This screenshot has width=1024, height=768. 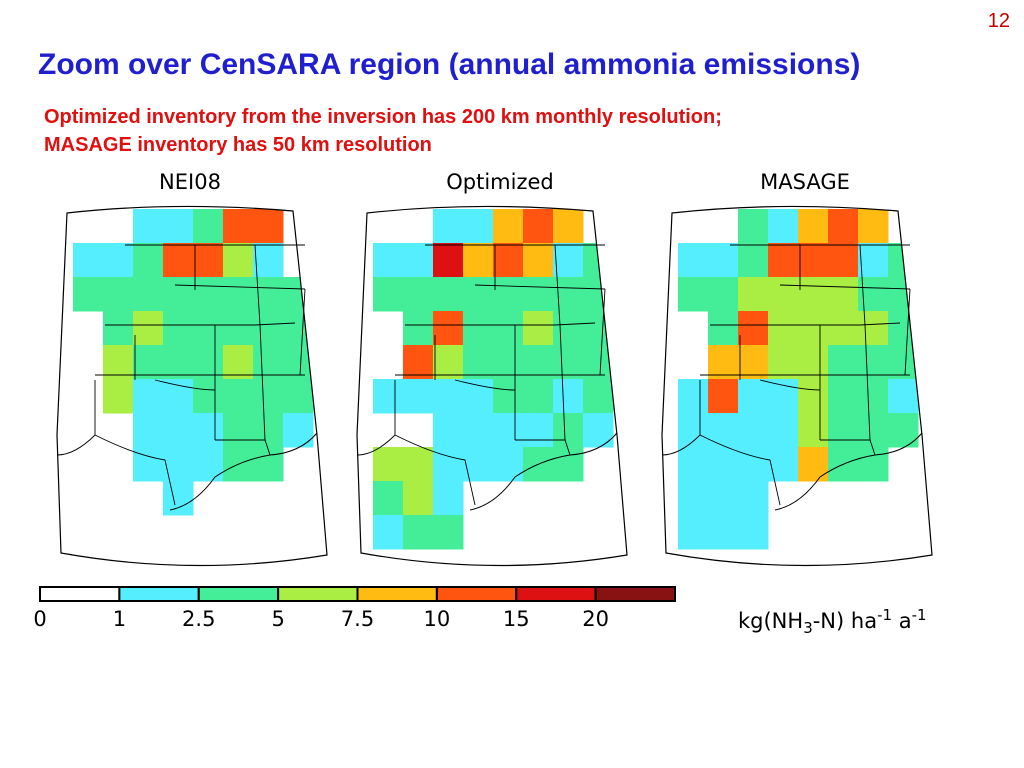 I want to click on map-panel-nei08, so click(x=200, y=390).